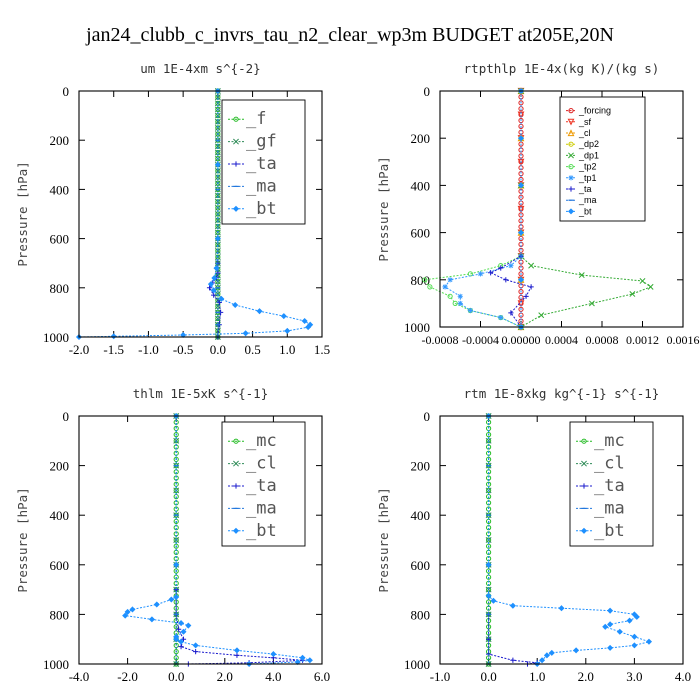 This screenshot has height=700, width=700. Describe the element at coordinates (642, 340) in the screenshot. I see `x-tick-label: 0.0012` at that location.